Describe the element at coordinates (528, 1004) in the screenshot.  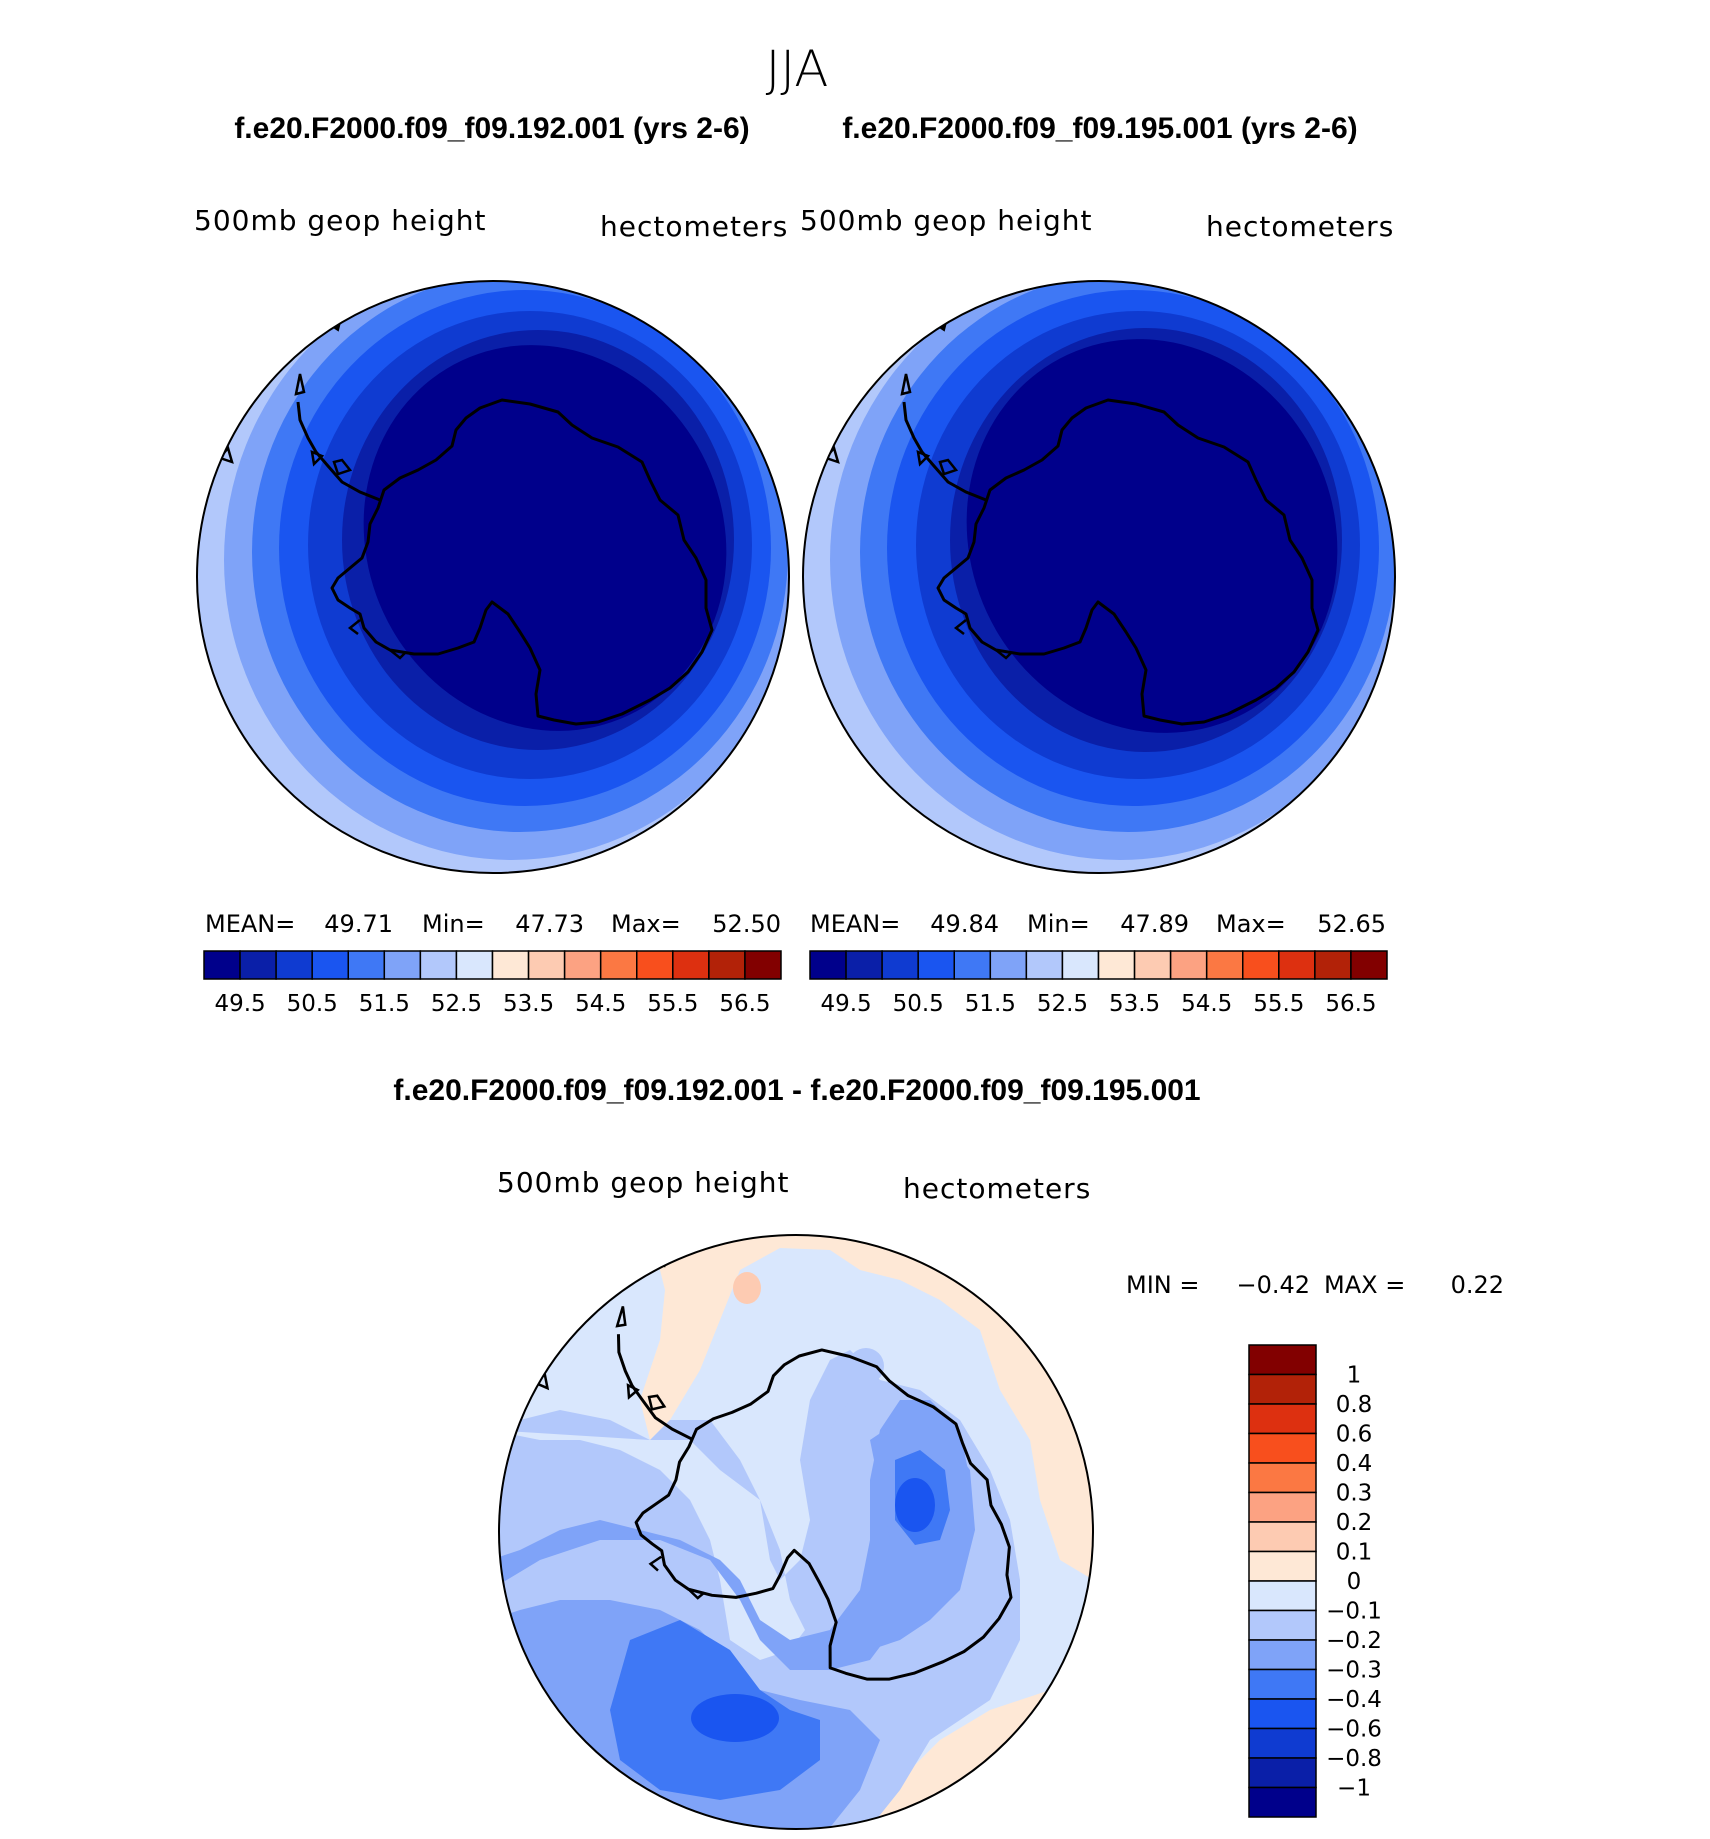
I see `colorbar-tick-label: 53.5` at that location.